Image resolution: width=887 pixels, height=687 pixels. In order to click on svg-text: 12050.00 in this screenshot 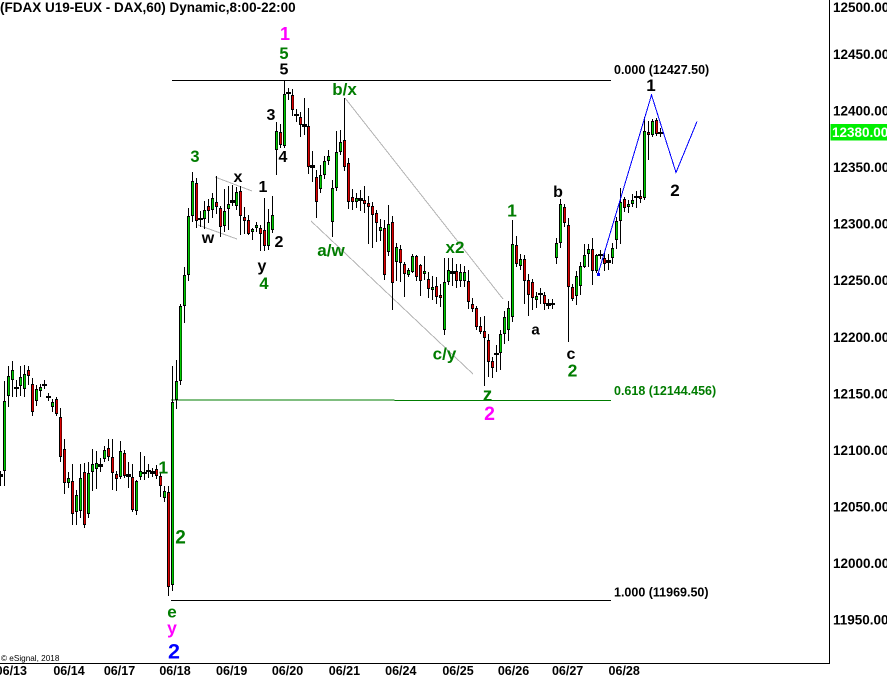, I will do `click(860, 507)`.